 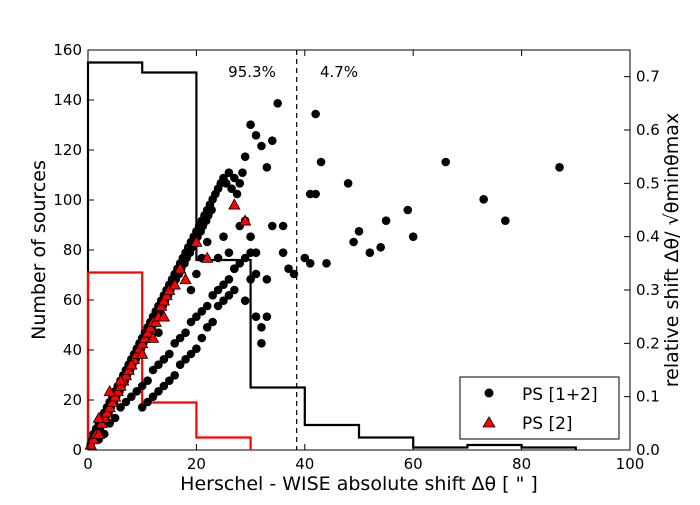 What do you see at coordinates (72, 400) in the screenshot?
I see `y-tick-label: 20` at bounding box center [72, 400].